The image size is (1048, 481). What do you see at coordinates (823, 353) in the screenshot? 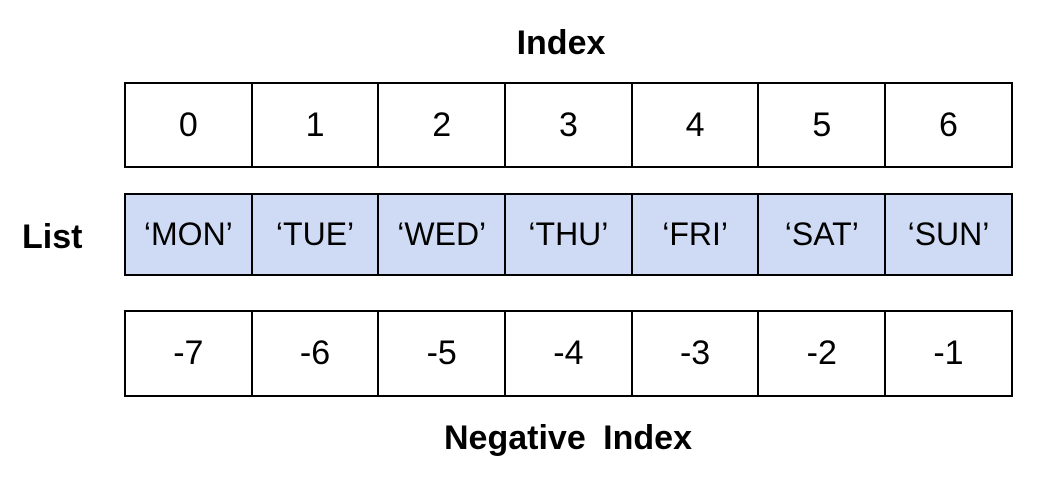
I see `negative-index-cell: -2` at bounding box center [823, 353].